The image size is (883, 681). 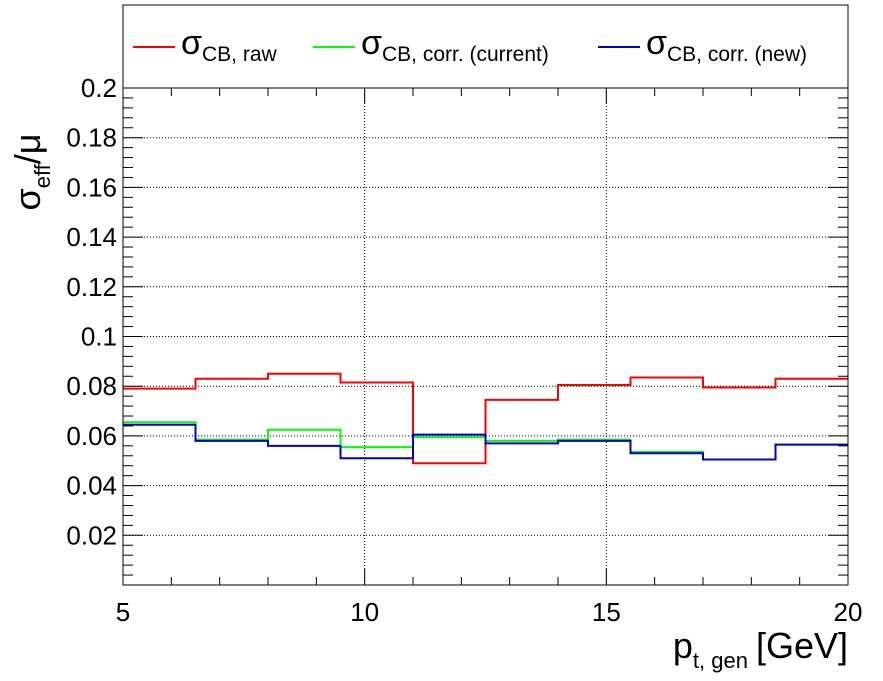 What do you see at coordinates (91, 486) in the screenshot?
I see `y-tick-label: 0.04` at bounding box center [91, 486].